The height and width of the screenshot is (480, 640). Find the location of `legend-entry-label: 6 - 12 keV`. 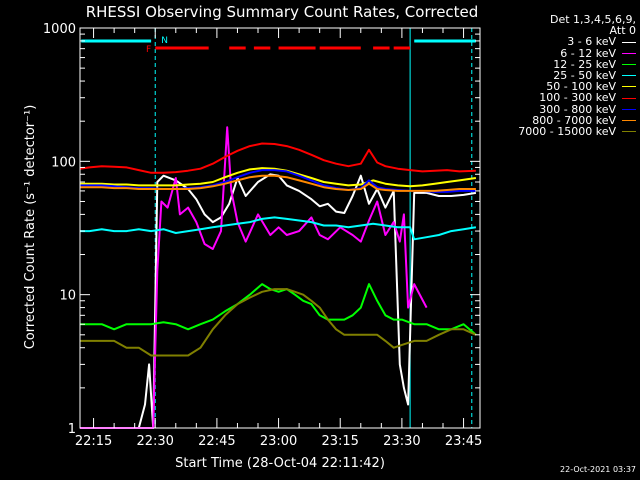

legend-entry-label: 6 - 12 keV is located at coordinates (588, 53).